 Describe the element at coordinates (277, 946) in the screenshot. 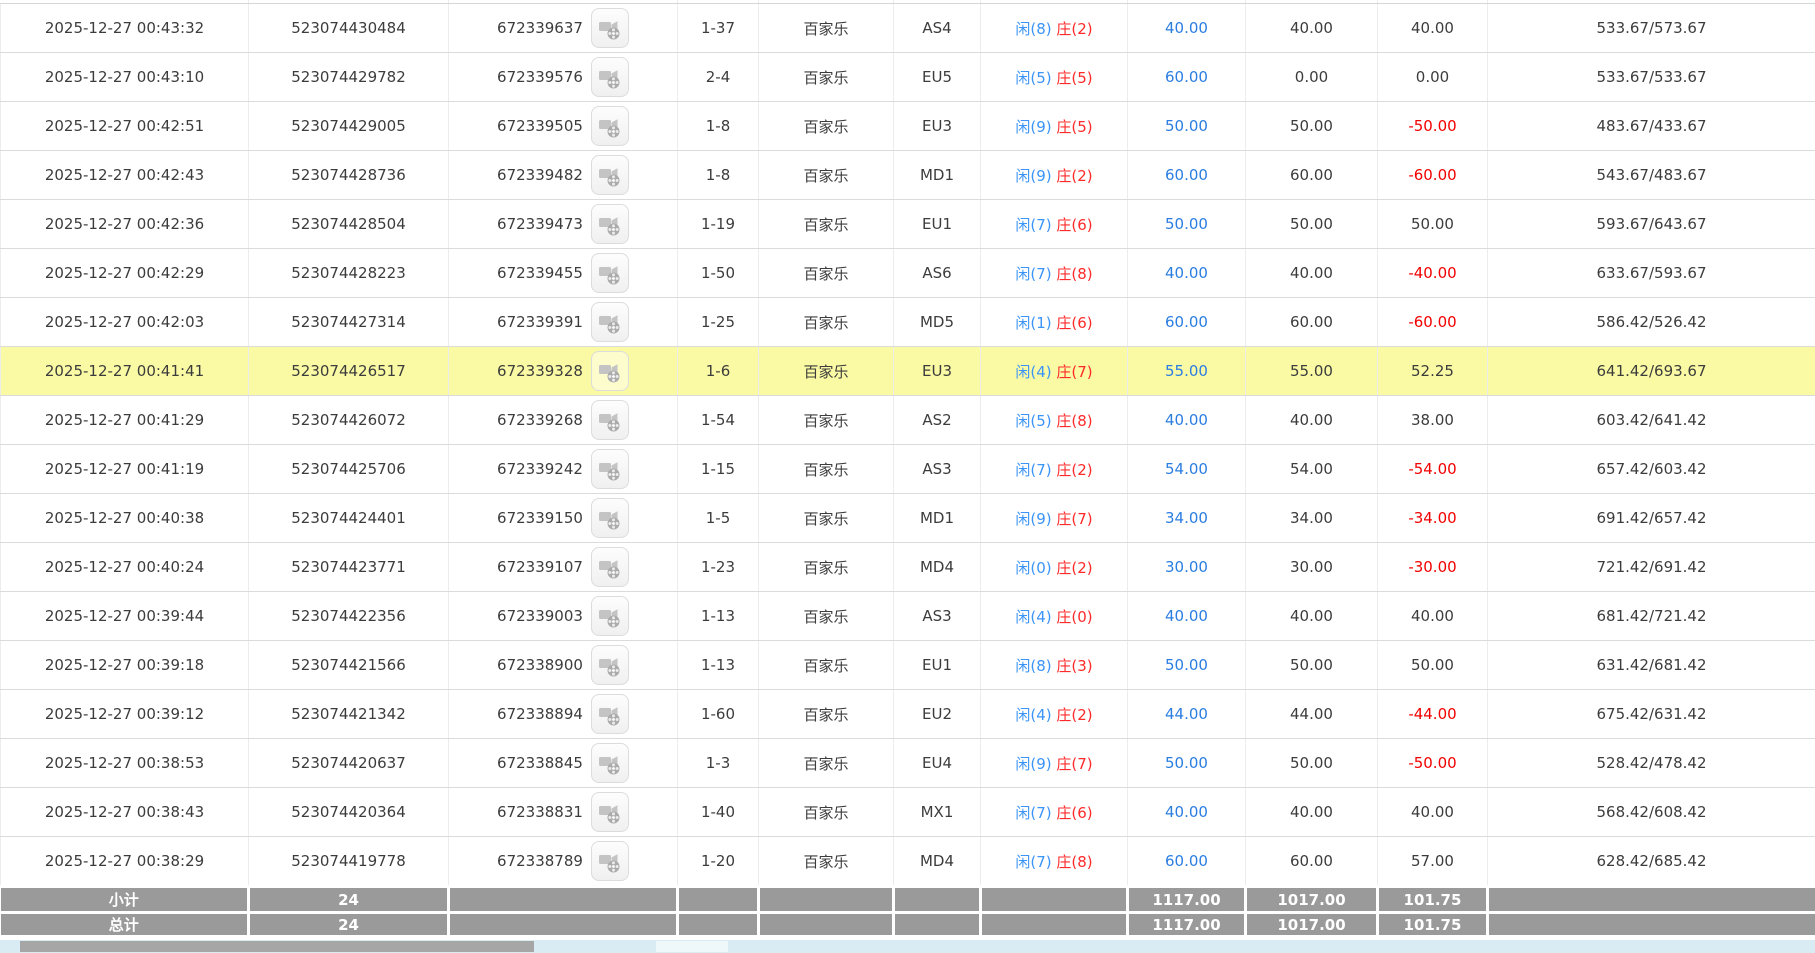

I see `horizontal-scrollbar-thumb` at that location.